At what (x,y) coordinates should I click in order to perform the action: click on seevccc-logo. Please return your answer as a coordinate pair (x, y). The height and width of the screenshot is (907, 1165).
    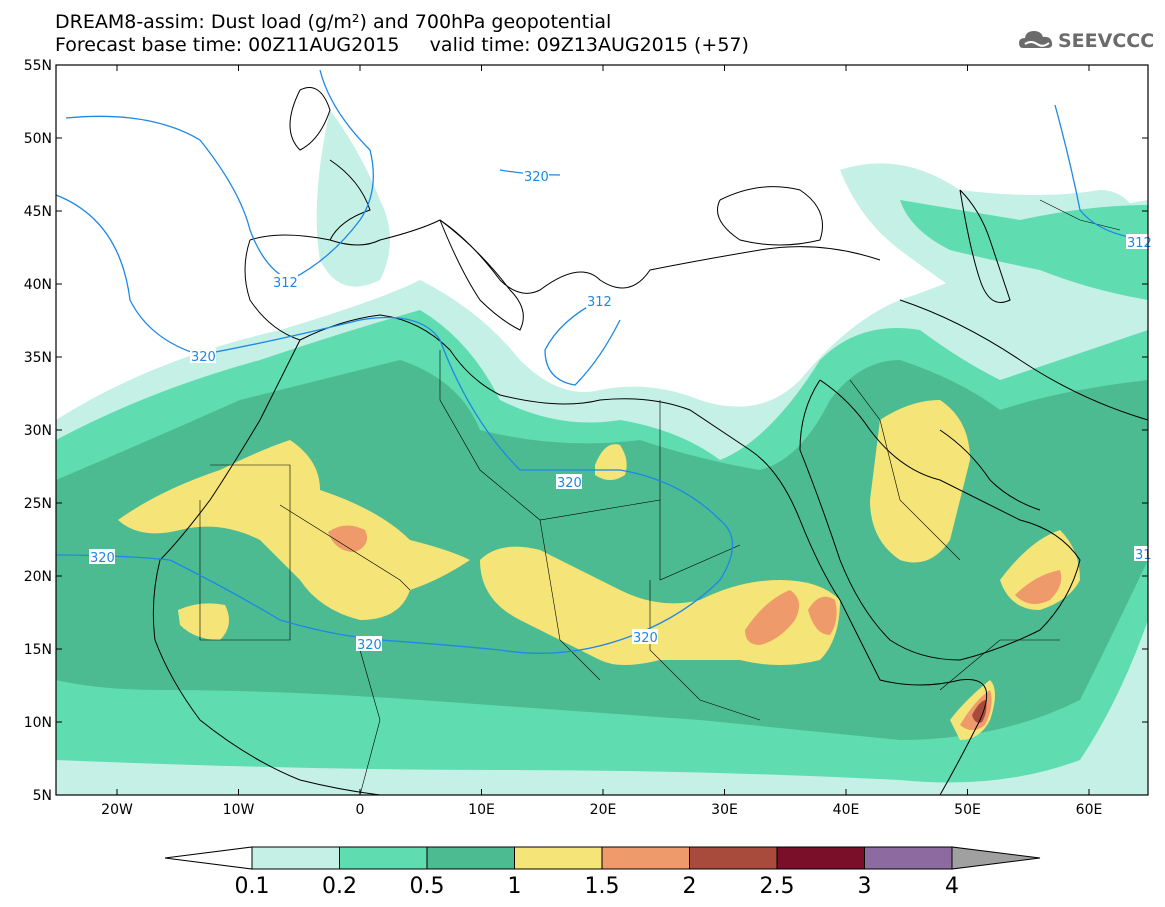
    Looking at the image, I should click on (1087, 42).